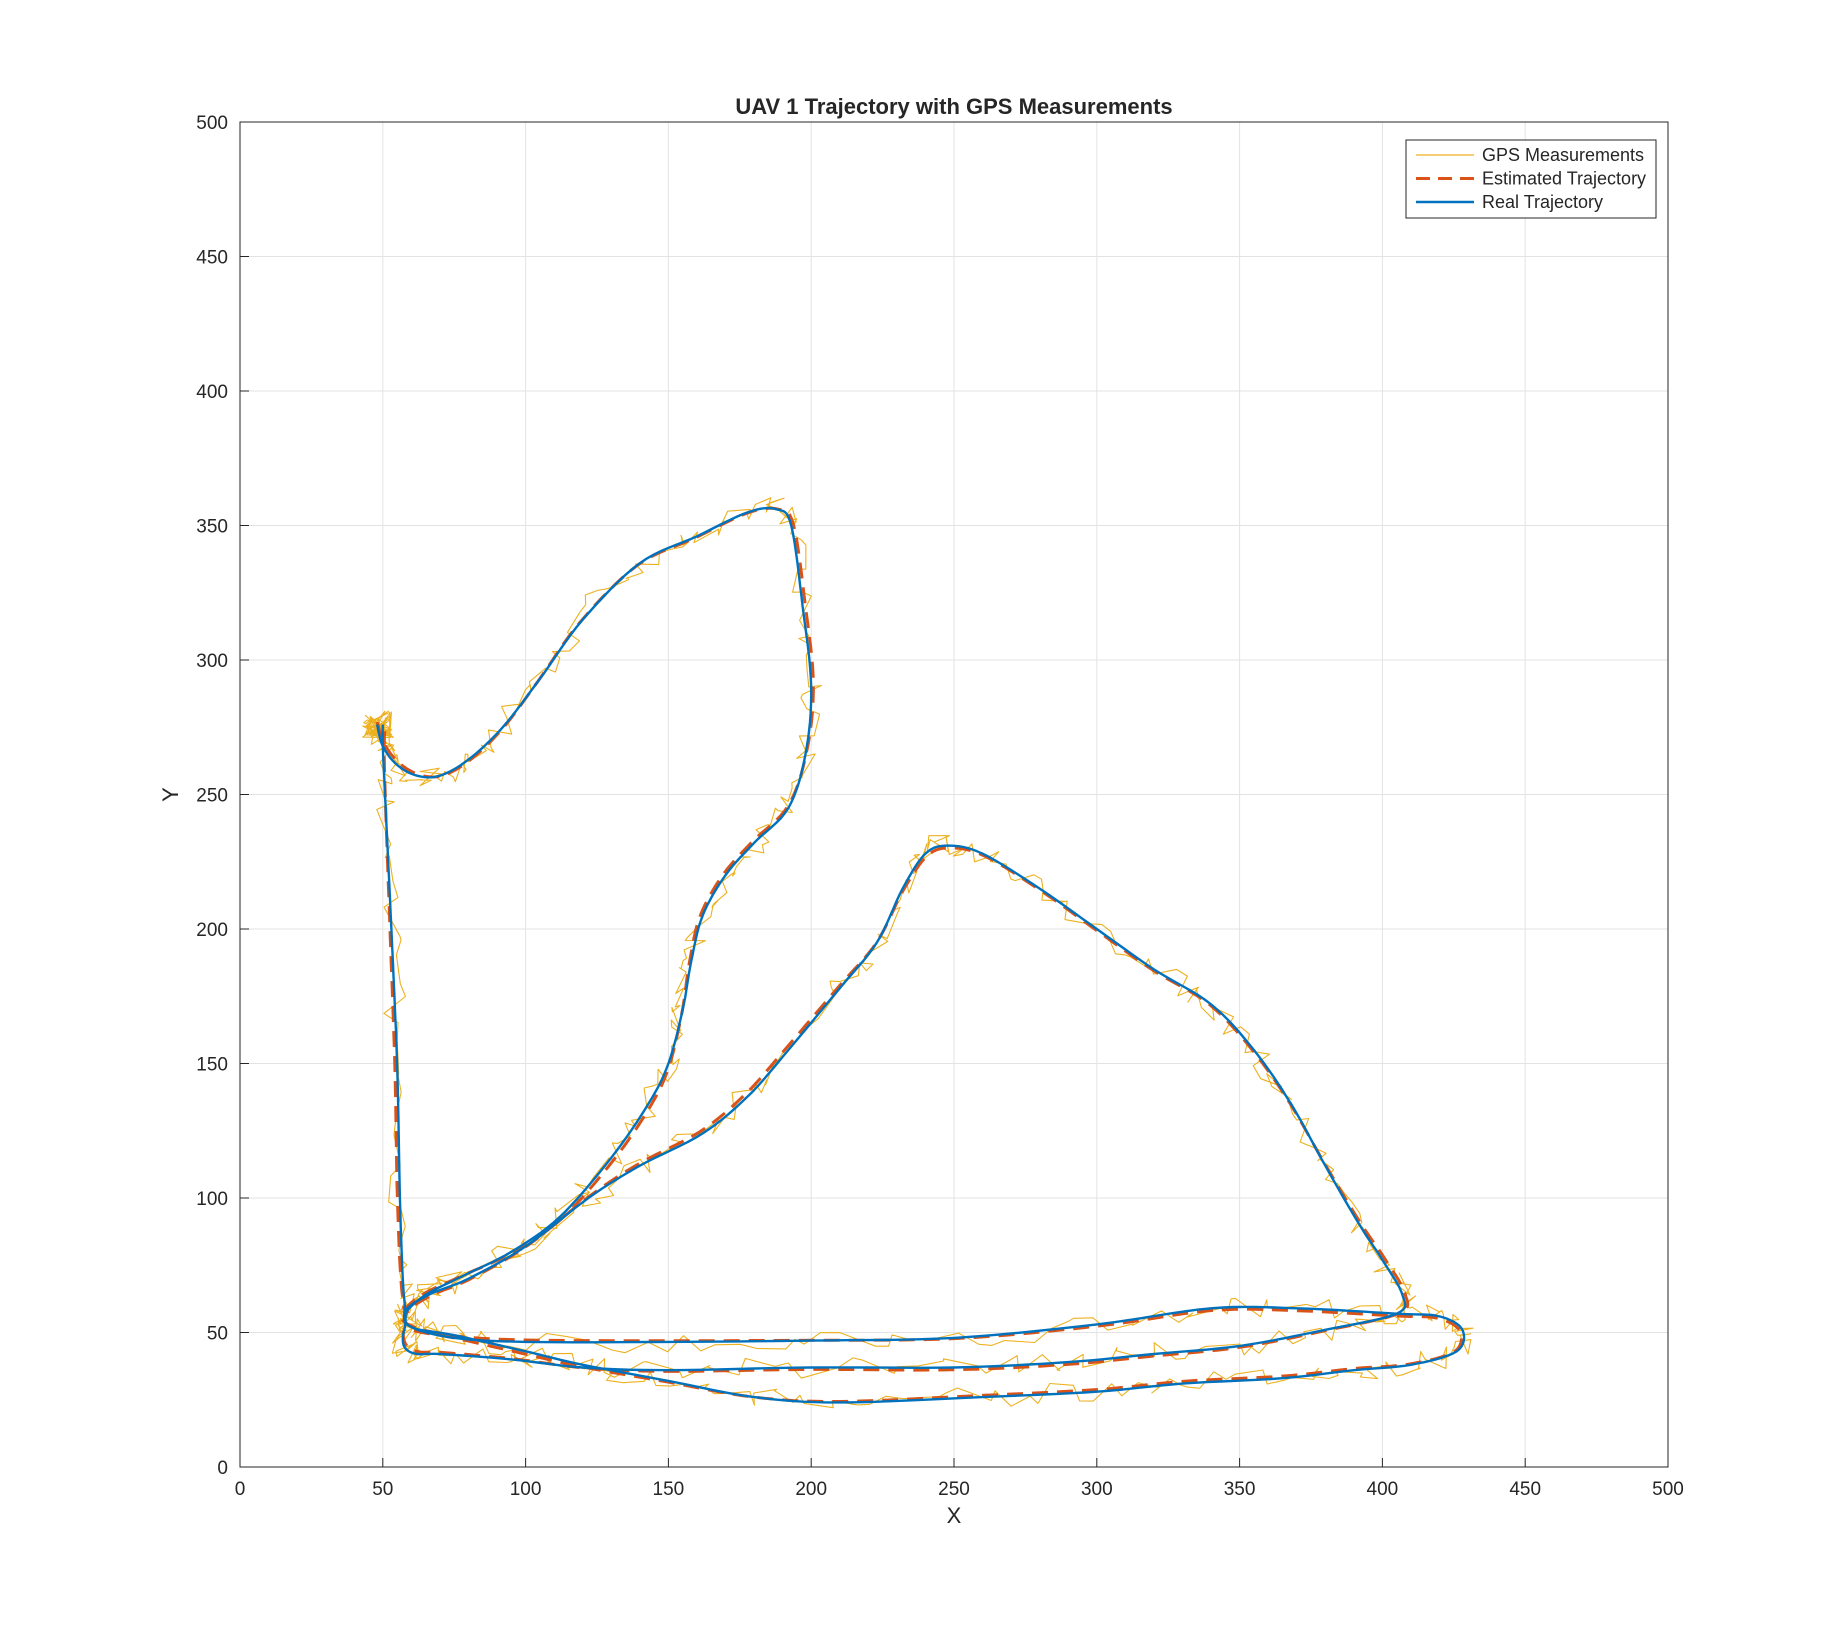 Image resolution: width=1832 pixels, height=1642 pixels. What do you see at coordinates (811, 1489) in the screenshot?
I see `x-tick-label: 200` at bounding box center [811, 1489].